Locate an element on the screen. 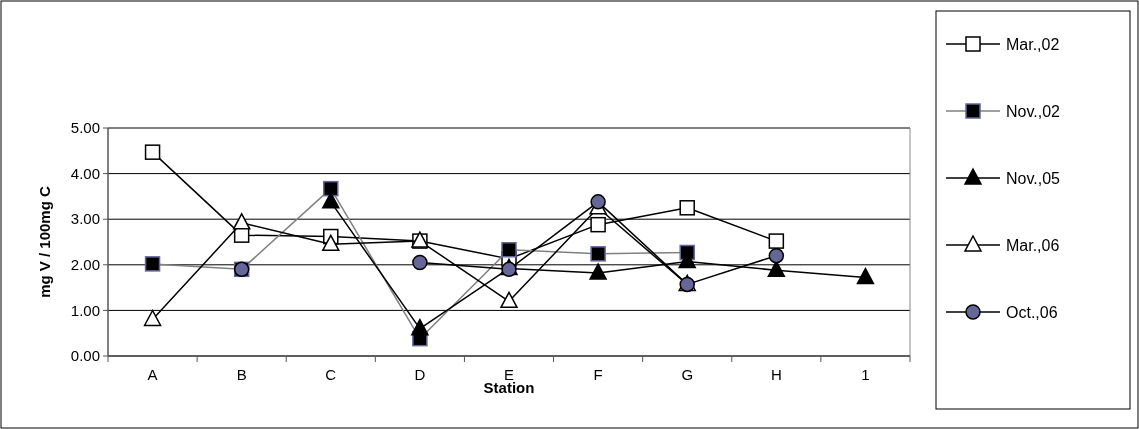 Image resolution: width=1139 pixels, height=429 pixels. x-tick-label: A is located at coordinates (152, 374).